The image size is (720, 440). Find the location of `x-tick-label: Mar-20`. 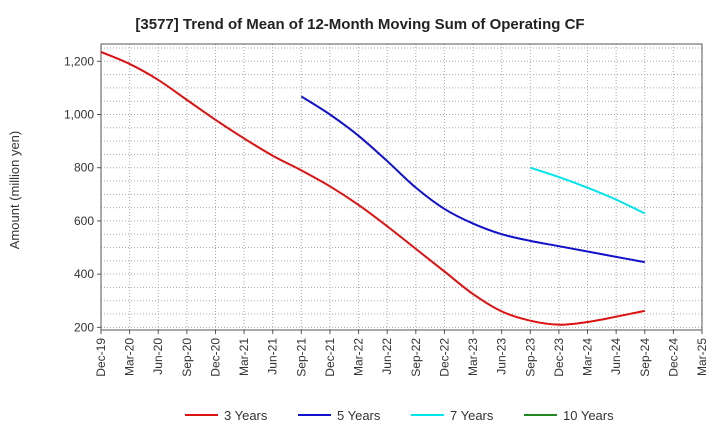

x-tick-label: Mar-20 is located at coordinates (130, 357).